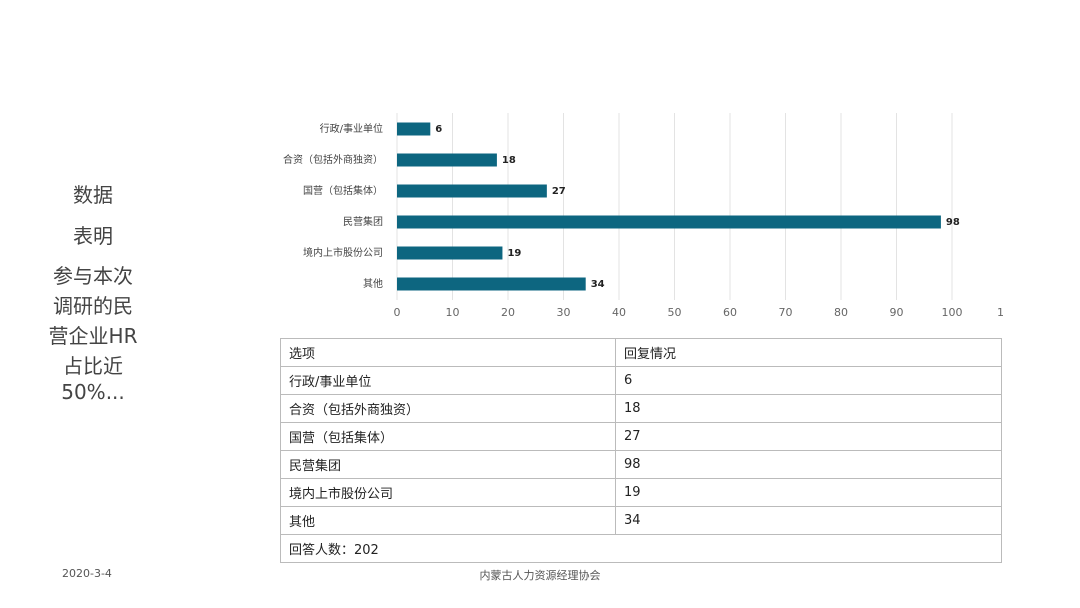 The height and width of the screenshot is (608, 1080). Describe the element at coordinates (841, 312) in the screenshot. I see `x-tick-label: 80` at that location.